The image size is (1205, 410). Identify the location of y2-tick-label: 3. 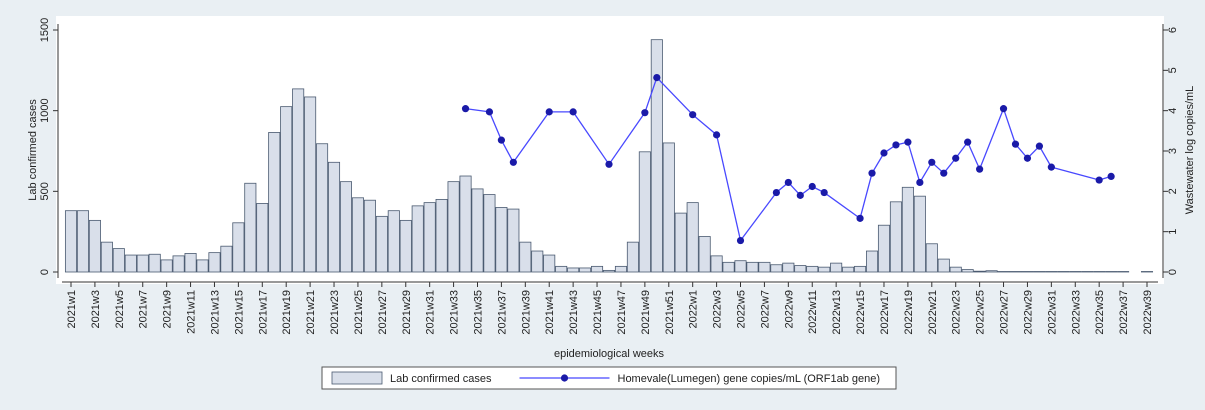
(1173, 151).